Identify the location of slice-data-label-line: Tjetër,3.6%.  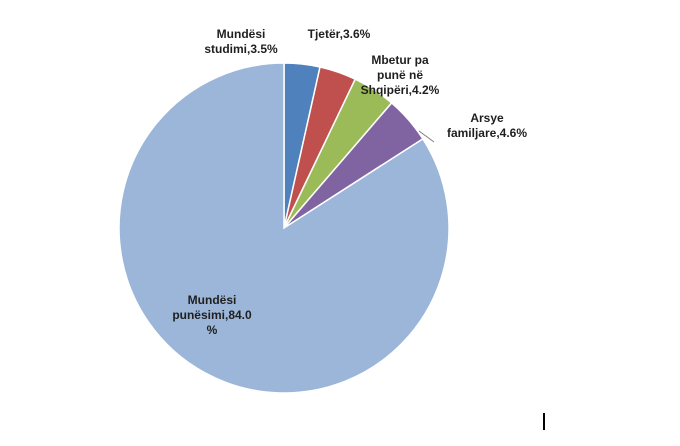
(339, 34).